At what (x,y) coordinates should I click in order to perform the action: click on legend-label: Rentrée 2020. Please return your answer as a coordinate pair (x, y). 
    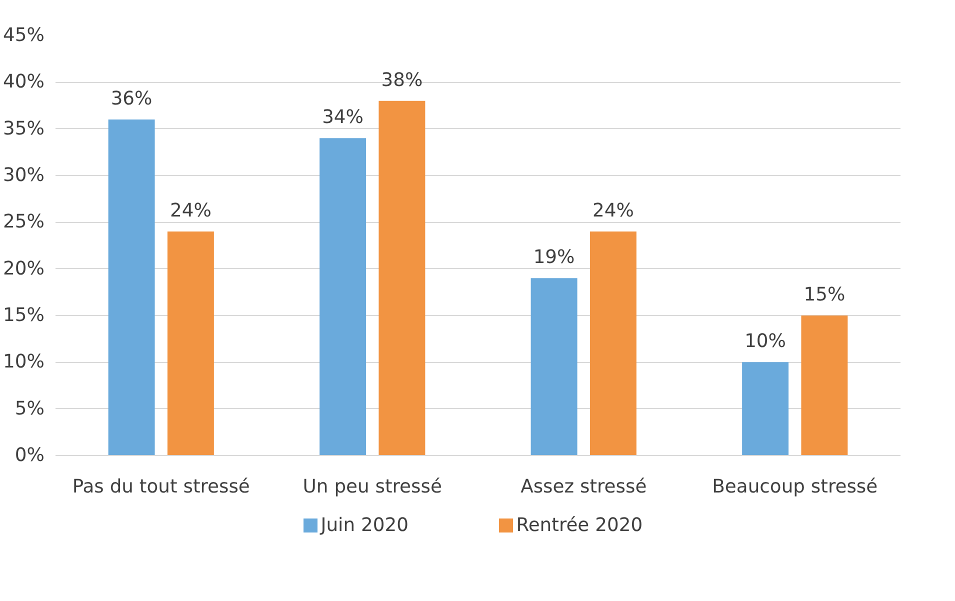
    Looking at the image, I should click on (579, 525).